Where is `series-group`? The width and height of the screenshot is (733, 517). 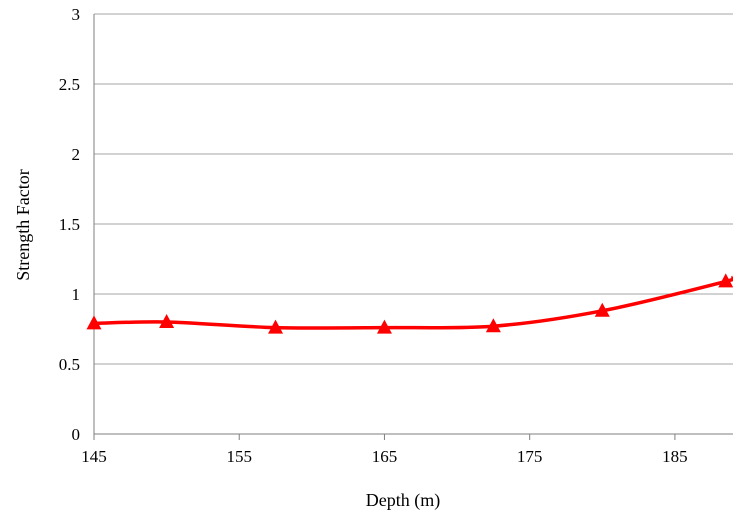 series-group is located at coordinates (409, 303).